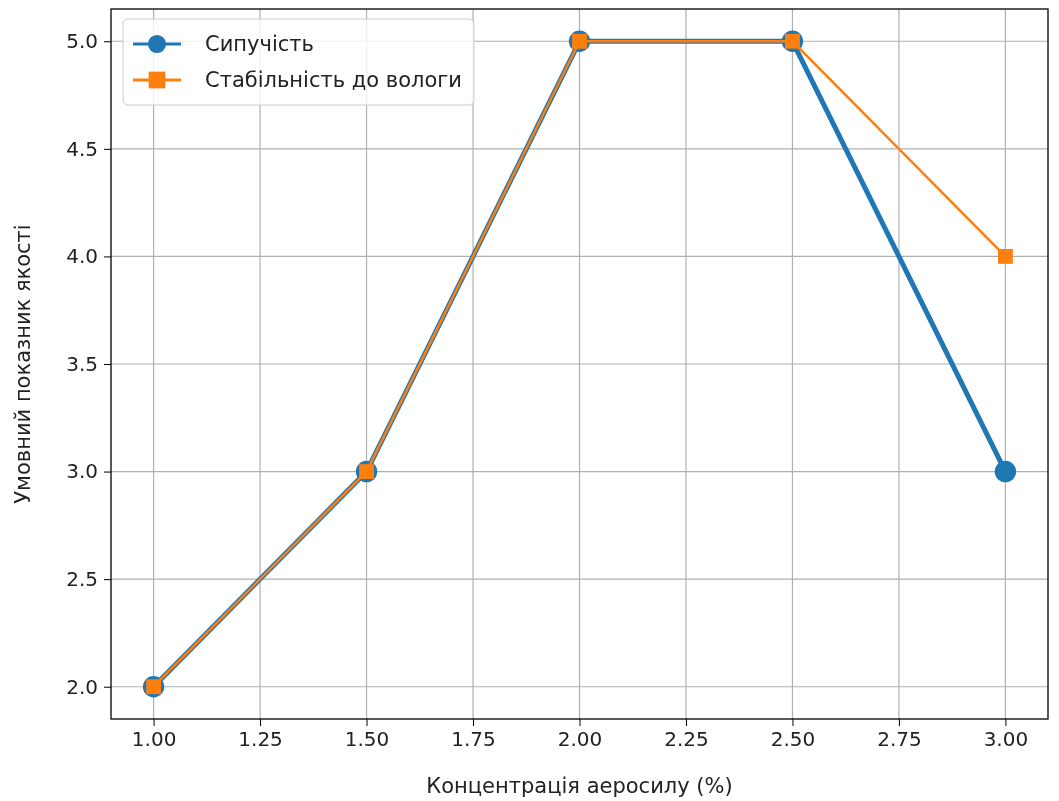 This screenshot has height=801, width=1059. Describe the element at coordinates (580, 739) in the screenshot. I see `x-tick-label: 2.00` at that location.